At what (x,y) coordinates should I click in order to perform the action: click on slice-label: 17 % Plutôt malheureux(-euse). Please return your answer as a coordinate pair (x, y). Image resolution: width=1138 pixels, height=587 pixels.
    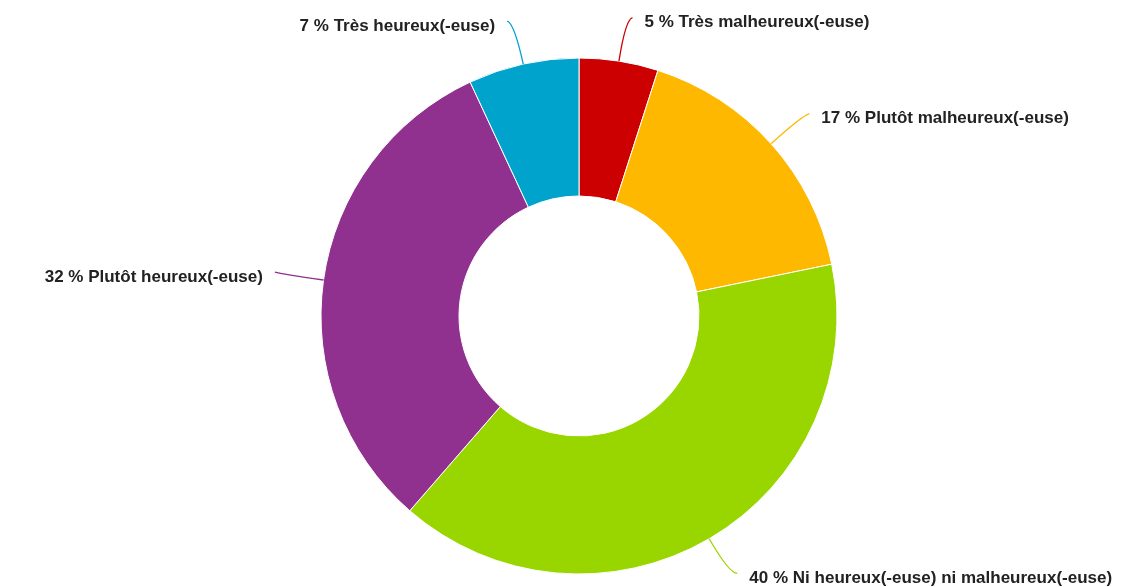
    Looking at the image, I should click on (945, 118).